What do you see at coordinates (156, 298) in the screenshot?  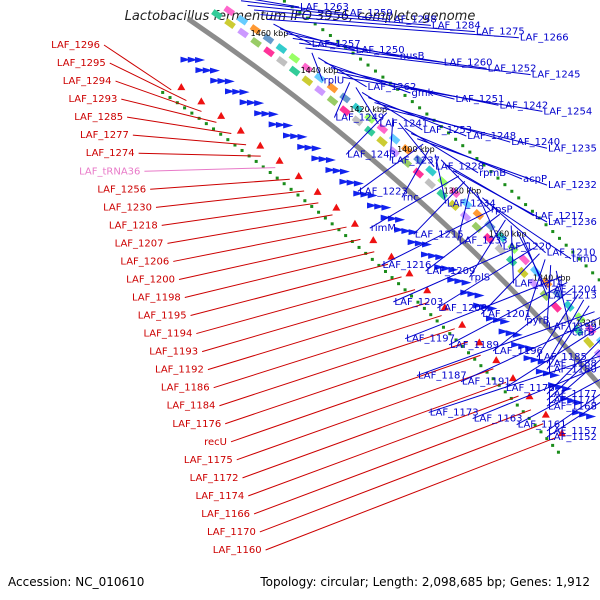 I see `left-gene-label: LAF_1198` at bounding box center [156, 298].